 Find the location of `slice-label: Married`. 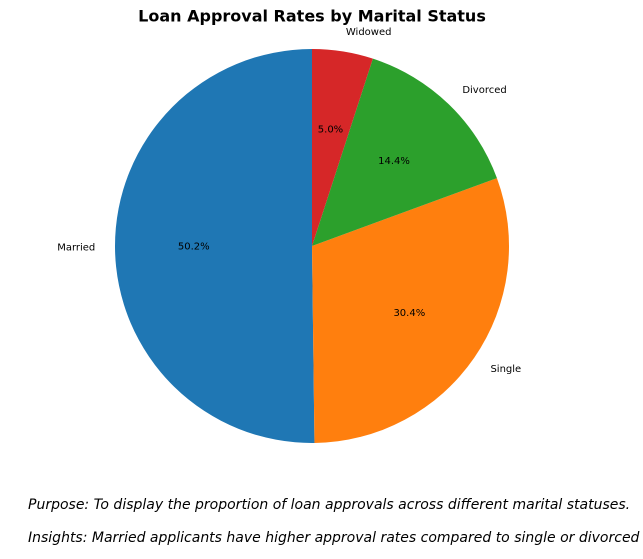

slice-label: Married is located at coordinates (76, 247).